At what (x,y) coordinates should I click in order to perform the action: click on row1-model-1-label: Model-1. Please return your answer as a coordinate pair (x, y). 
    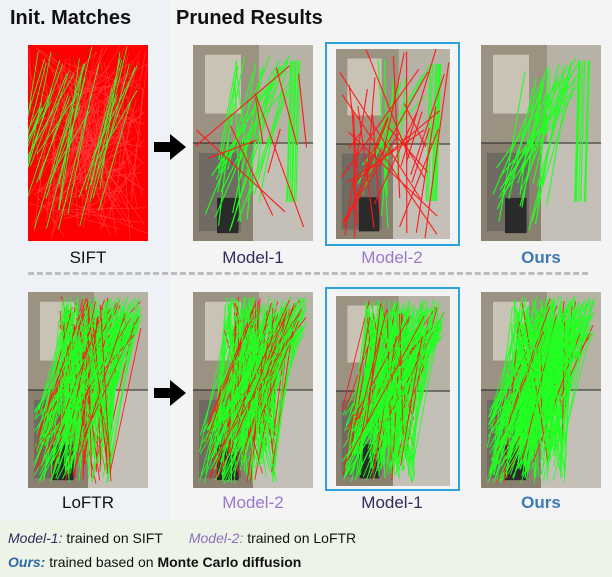
    Looking at the image, I should click on (253, 257).